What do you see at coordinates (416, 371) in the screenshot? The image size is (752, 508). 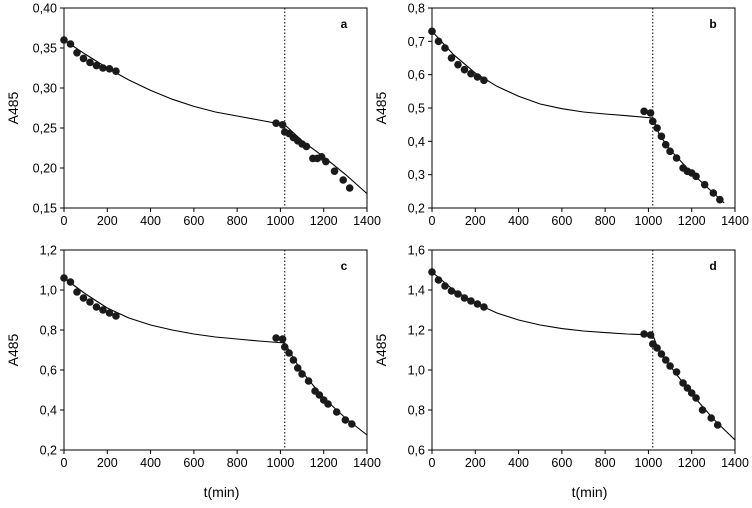 I see `y-tick-label: 1,0` at bounding box center [416, 371].